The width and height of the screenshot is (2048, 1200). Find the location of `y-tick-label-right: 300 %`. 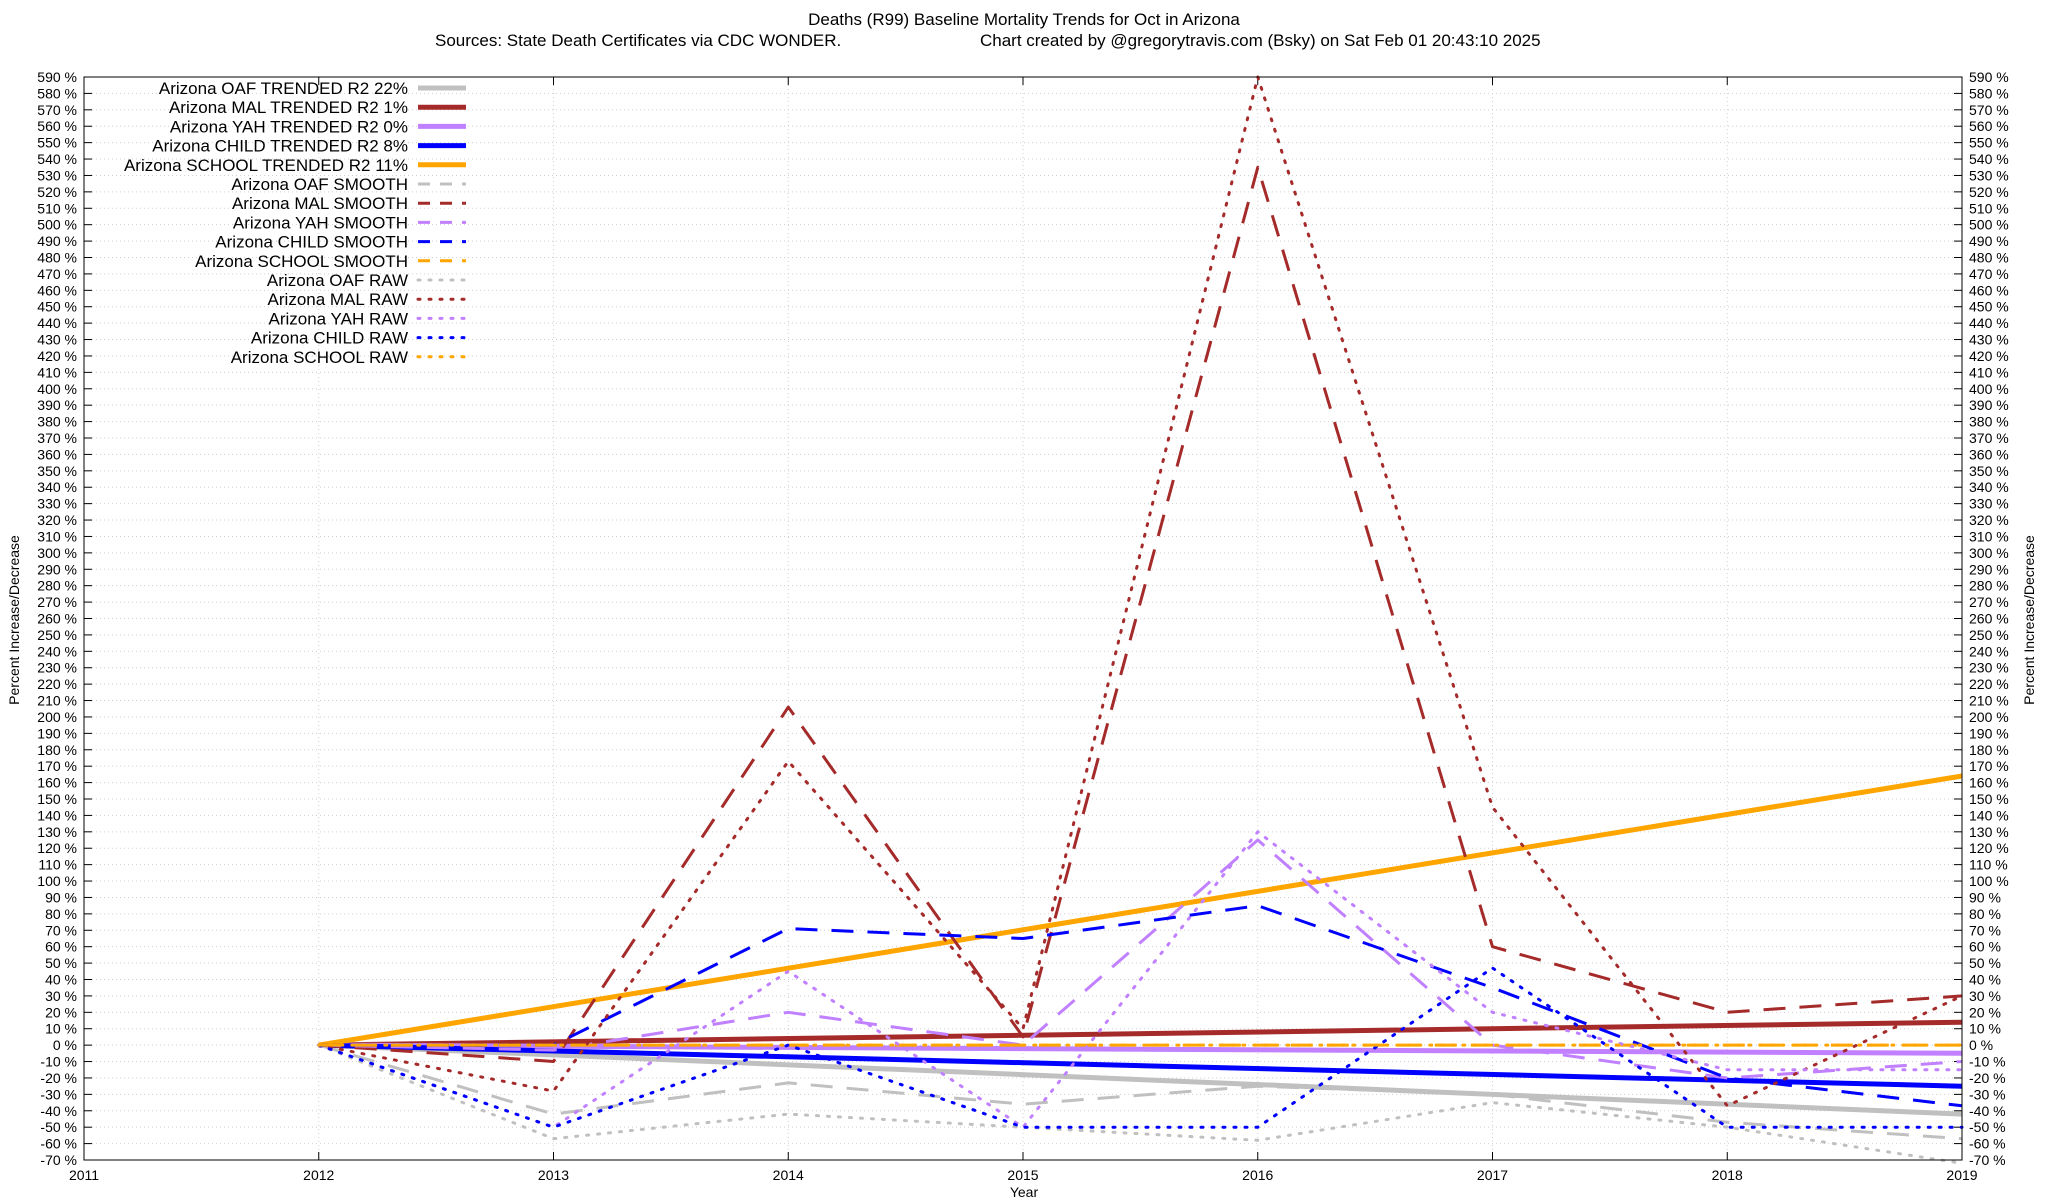

y-tick-label-right: 300 % is located at coordinates (1989, 553).